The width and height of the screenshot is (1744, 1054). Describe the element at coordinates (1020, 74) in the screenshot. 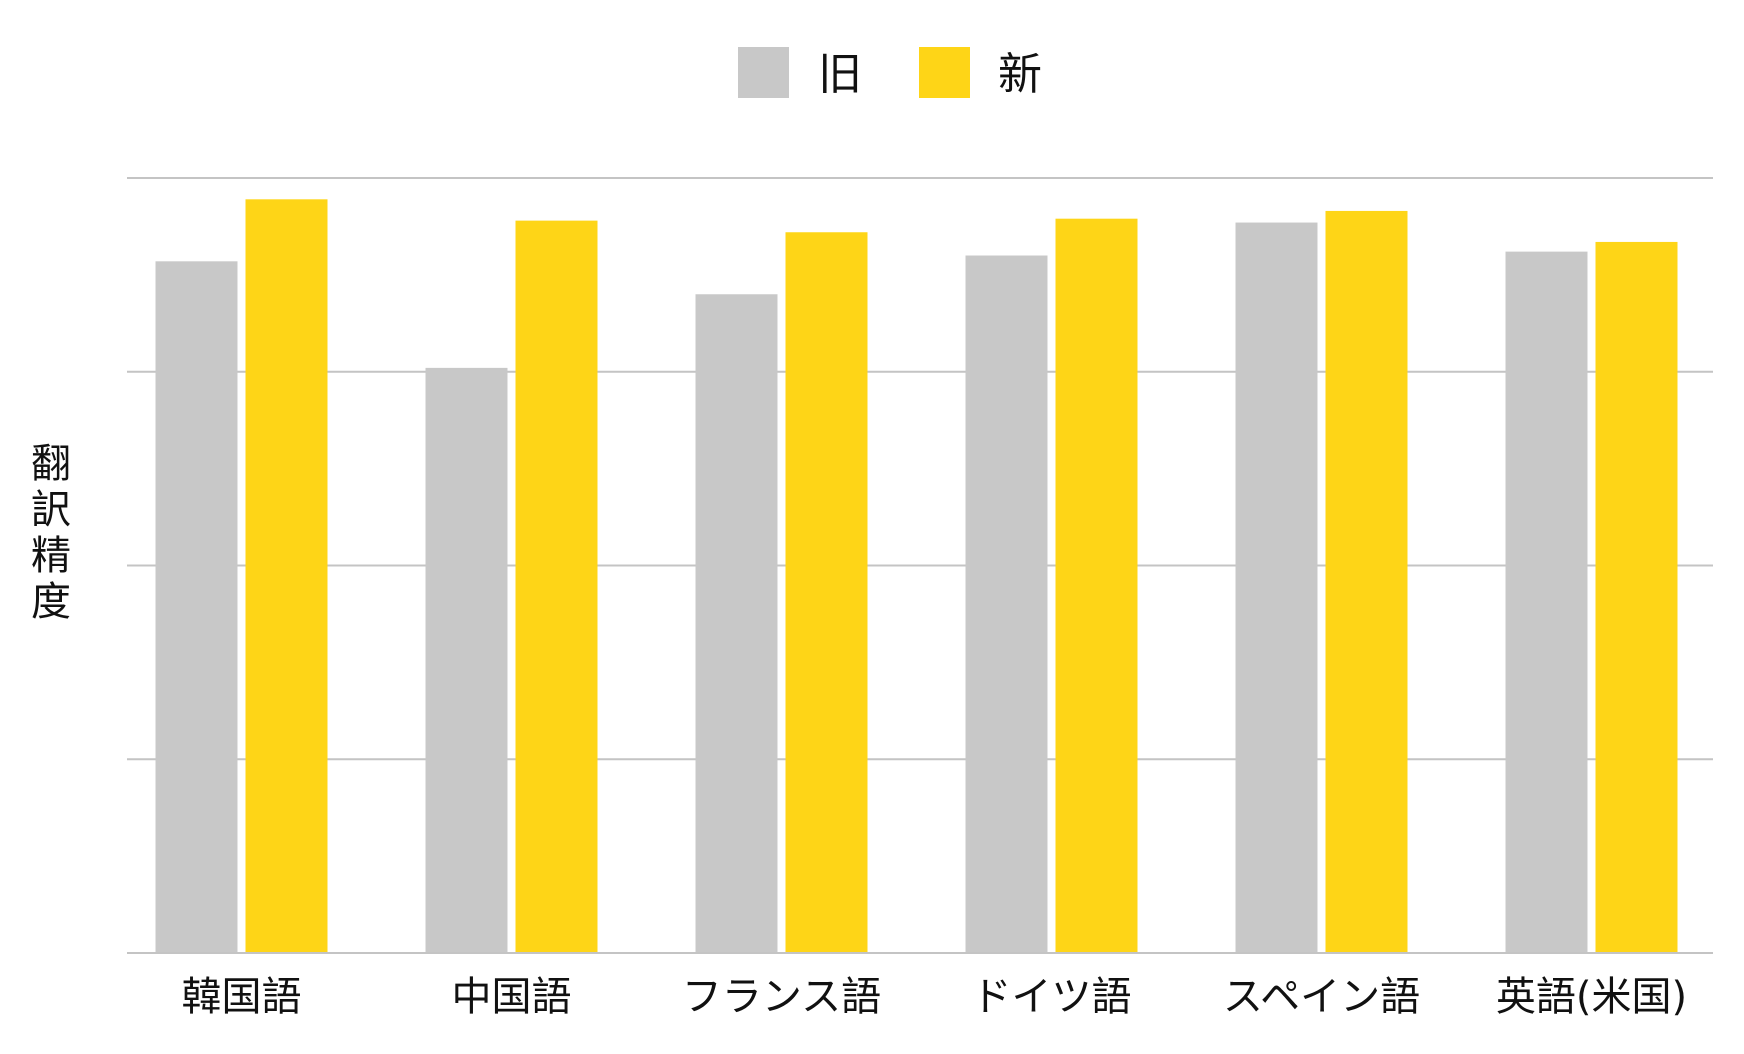

I see `legend-label-new: 新` at that location.